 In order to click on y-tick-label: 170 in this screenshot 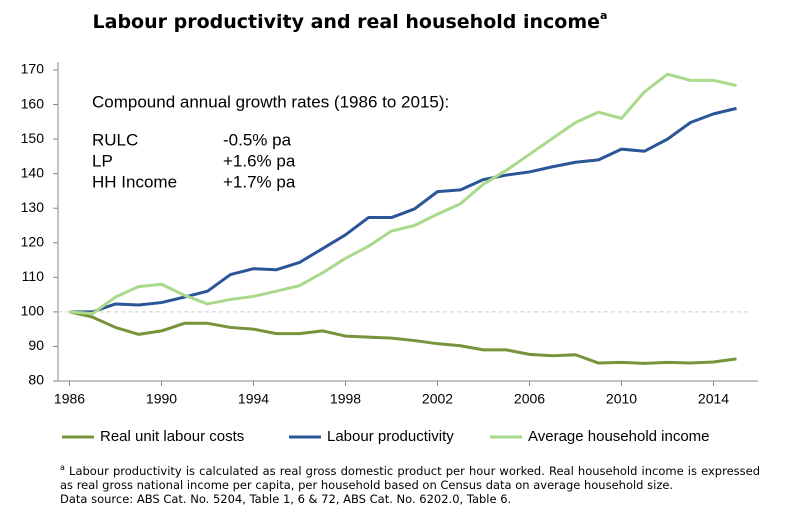, I will do `click(33, 69)`.